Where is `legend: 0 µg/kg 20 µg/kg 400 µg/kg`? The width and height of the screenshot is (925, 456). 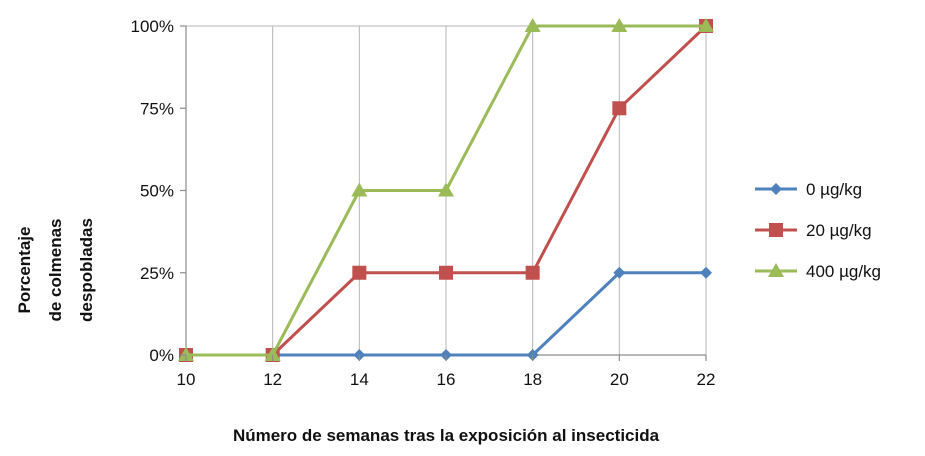
legend: 0 µg/kg 20 µg/kg 400 µg/kg is located at coordinates (818, 230).